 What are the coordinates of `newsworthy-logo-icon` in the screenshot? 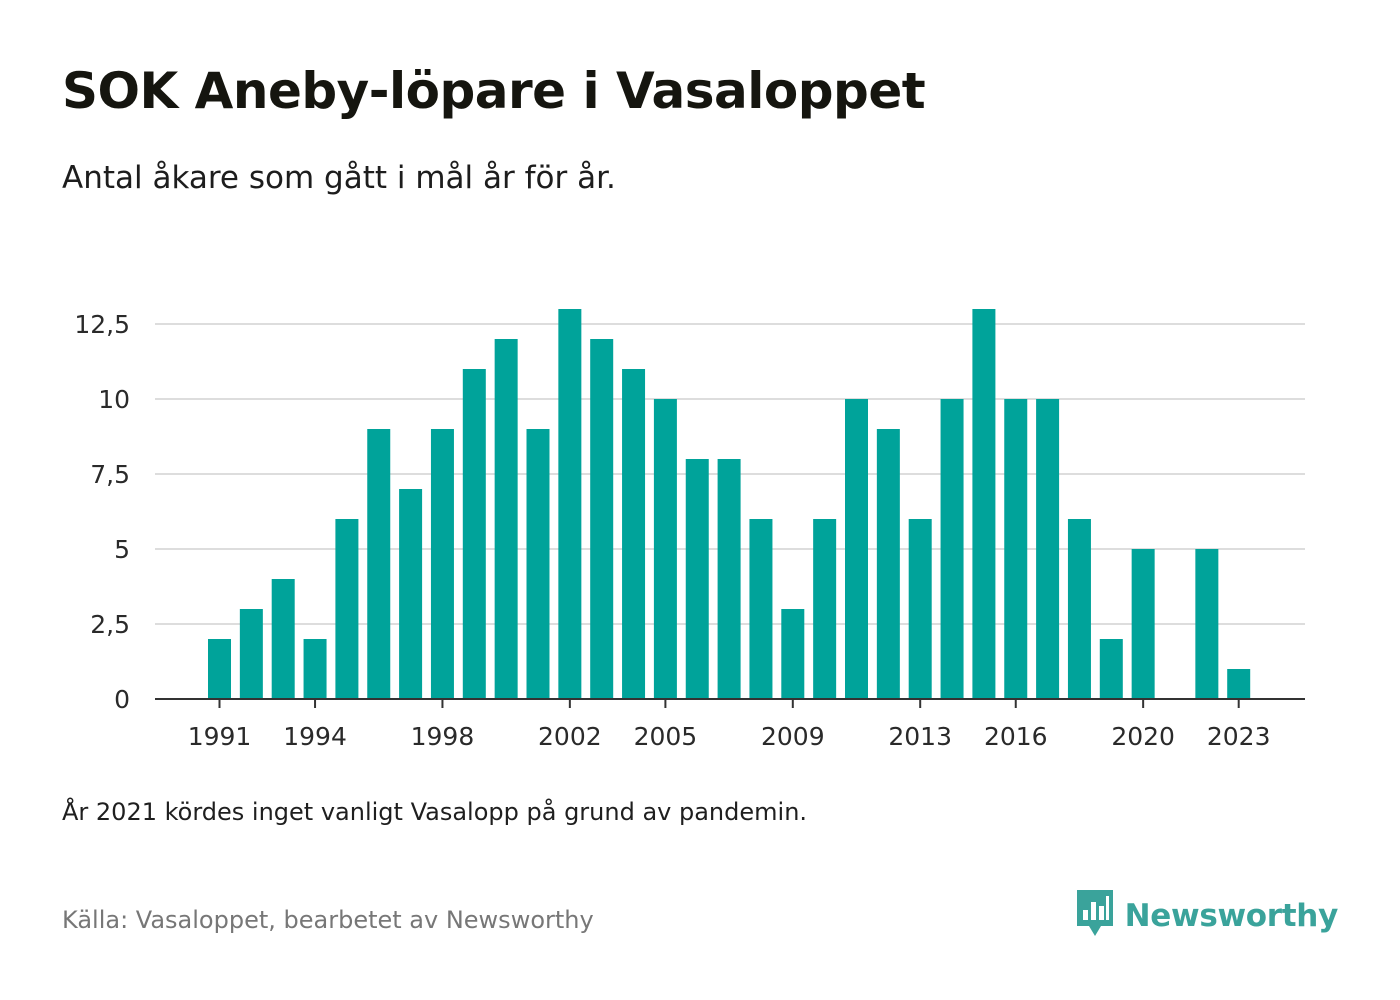 It's located at (1095, 916).